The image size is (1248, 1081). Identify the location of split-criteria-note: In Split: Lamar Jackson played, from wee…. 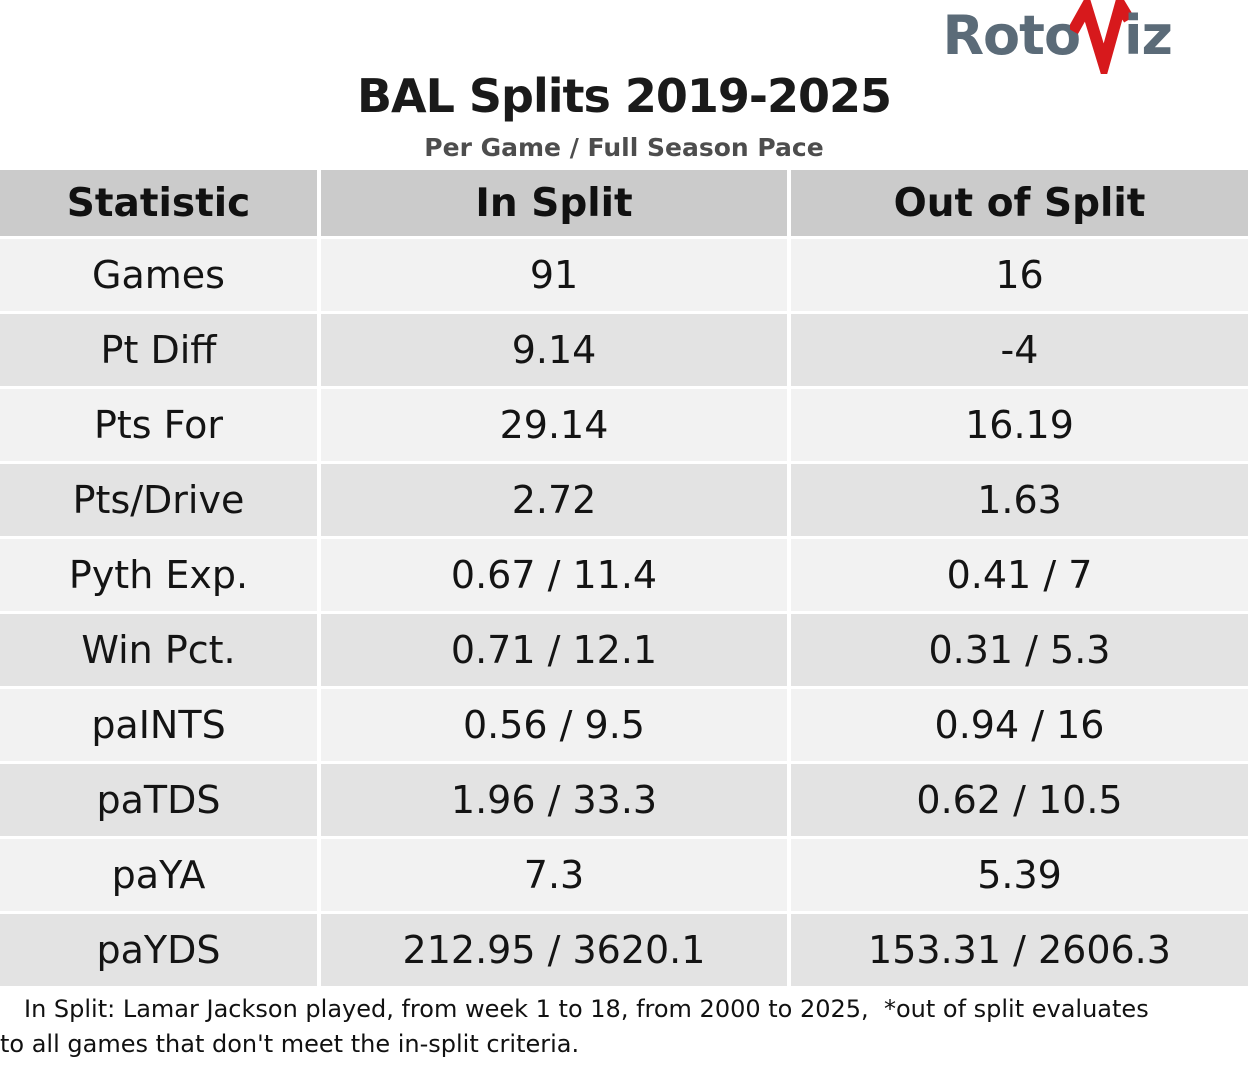
(624, 1027).